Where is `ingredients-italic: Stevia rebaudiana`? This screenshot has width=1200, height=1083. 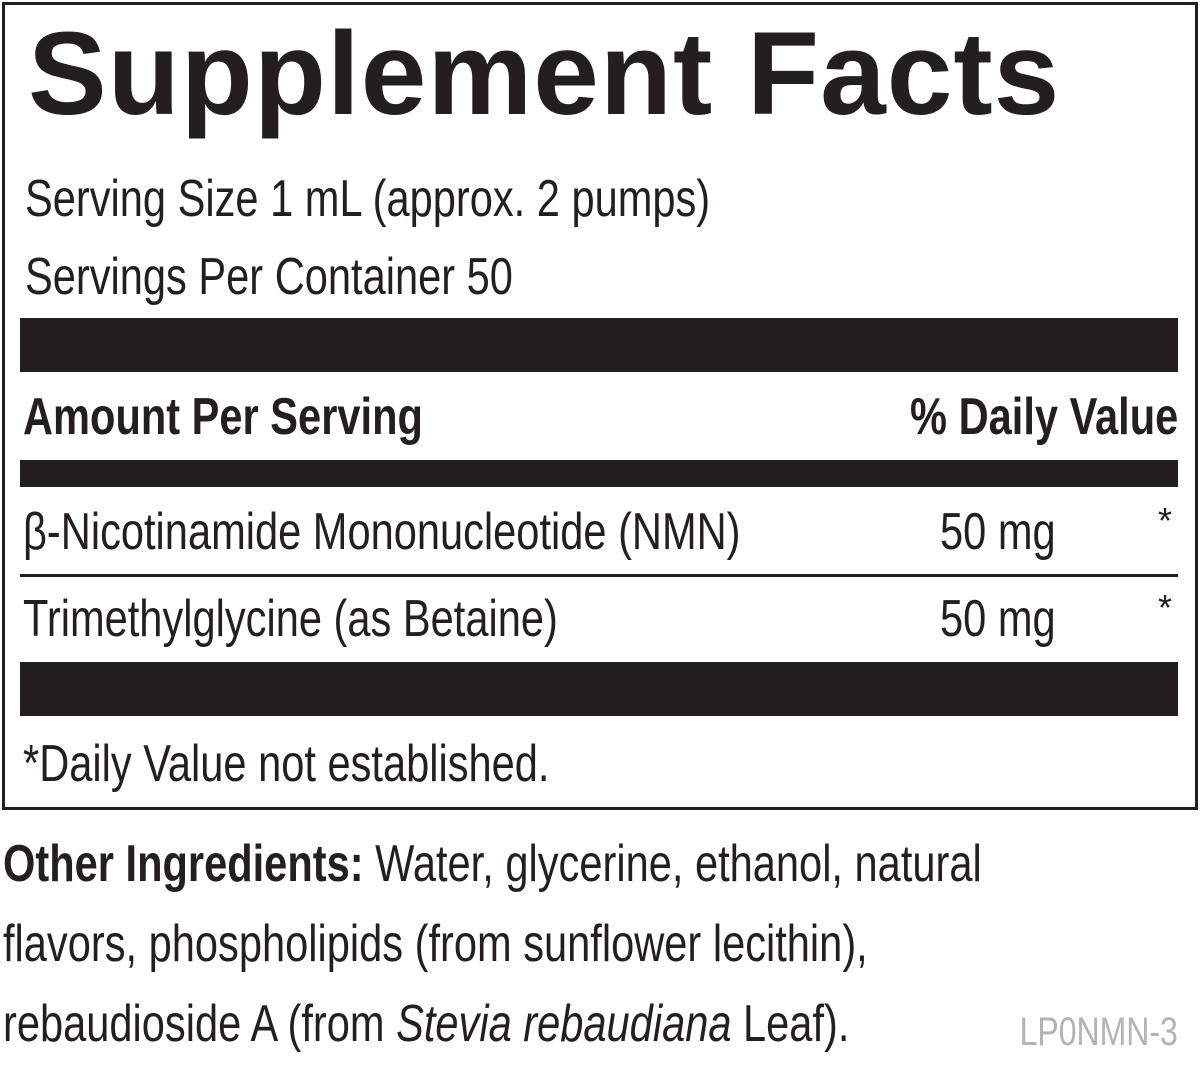 ingredients-italic: Stevia rebaudiana is located at coordinates (564, 1024).